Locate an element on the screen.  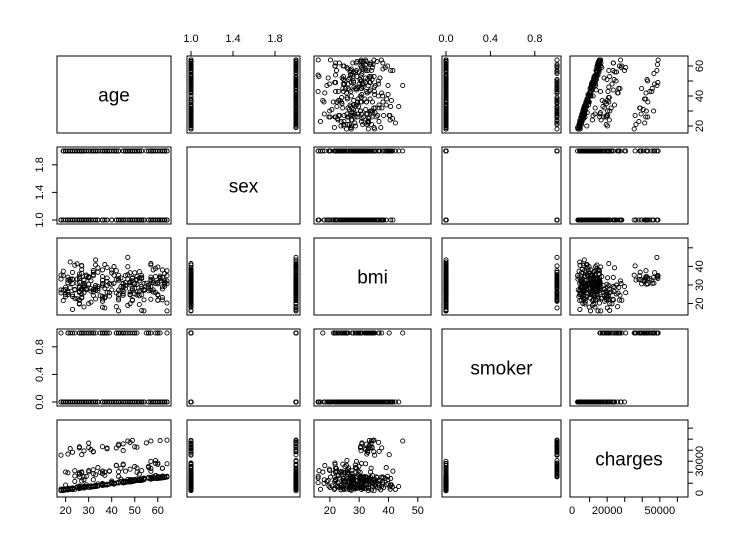
panel-bmi-vs-charges is located at coordinates (629, 276).